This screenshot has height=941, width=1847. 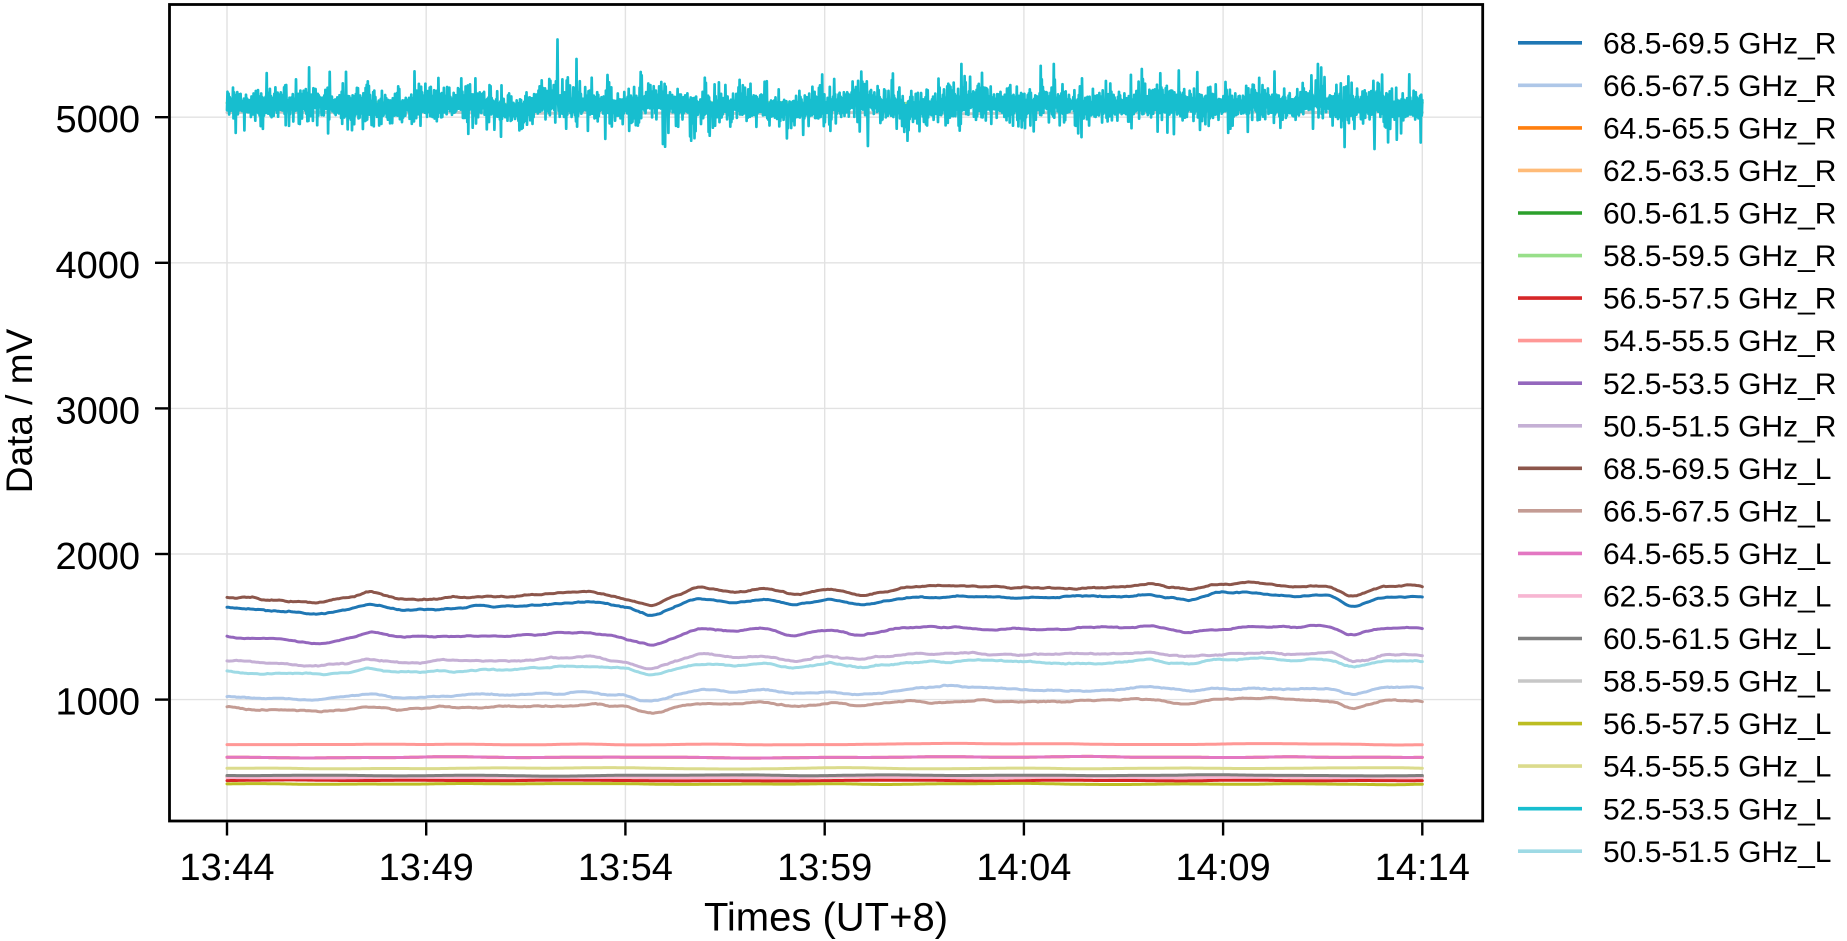 What do you see at coordinates (1422, 868) in the screenshot?
I see `svg-text: 14:14` at bounding box center [1422, 868].